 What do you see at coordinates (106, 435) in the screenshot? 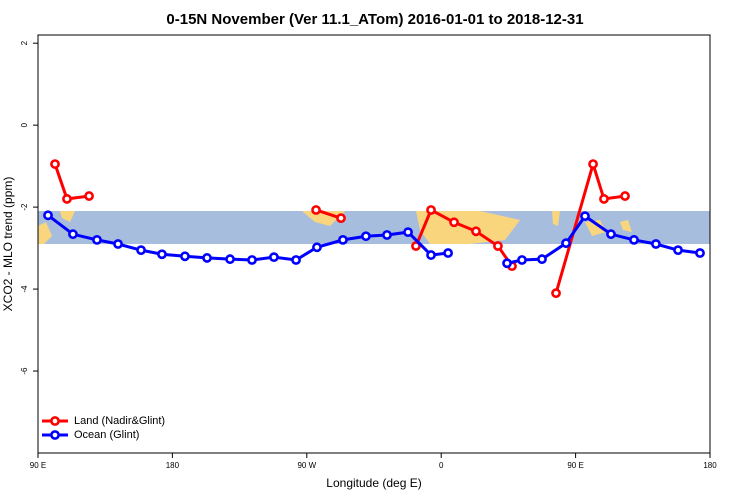
I see `legend-label: Ocean (Glint)` at bounding box center [106, 435].